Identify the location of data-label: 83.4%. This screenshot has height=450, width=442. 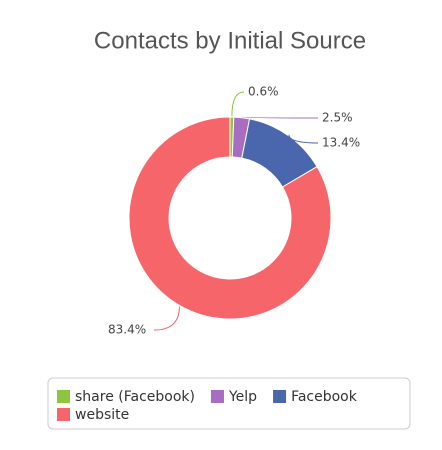
(127, 330).